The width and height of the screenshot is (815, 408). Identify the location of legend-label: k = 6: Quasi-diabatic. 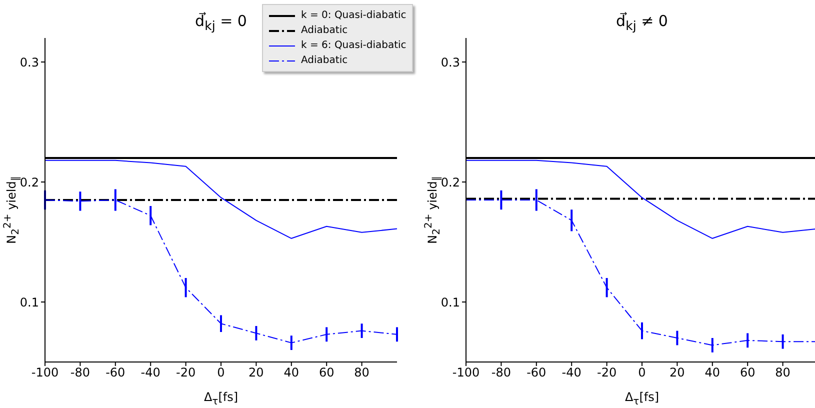
(353, 45).